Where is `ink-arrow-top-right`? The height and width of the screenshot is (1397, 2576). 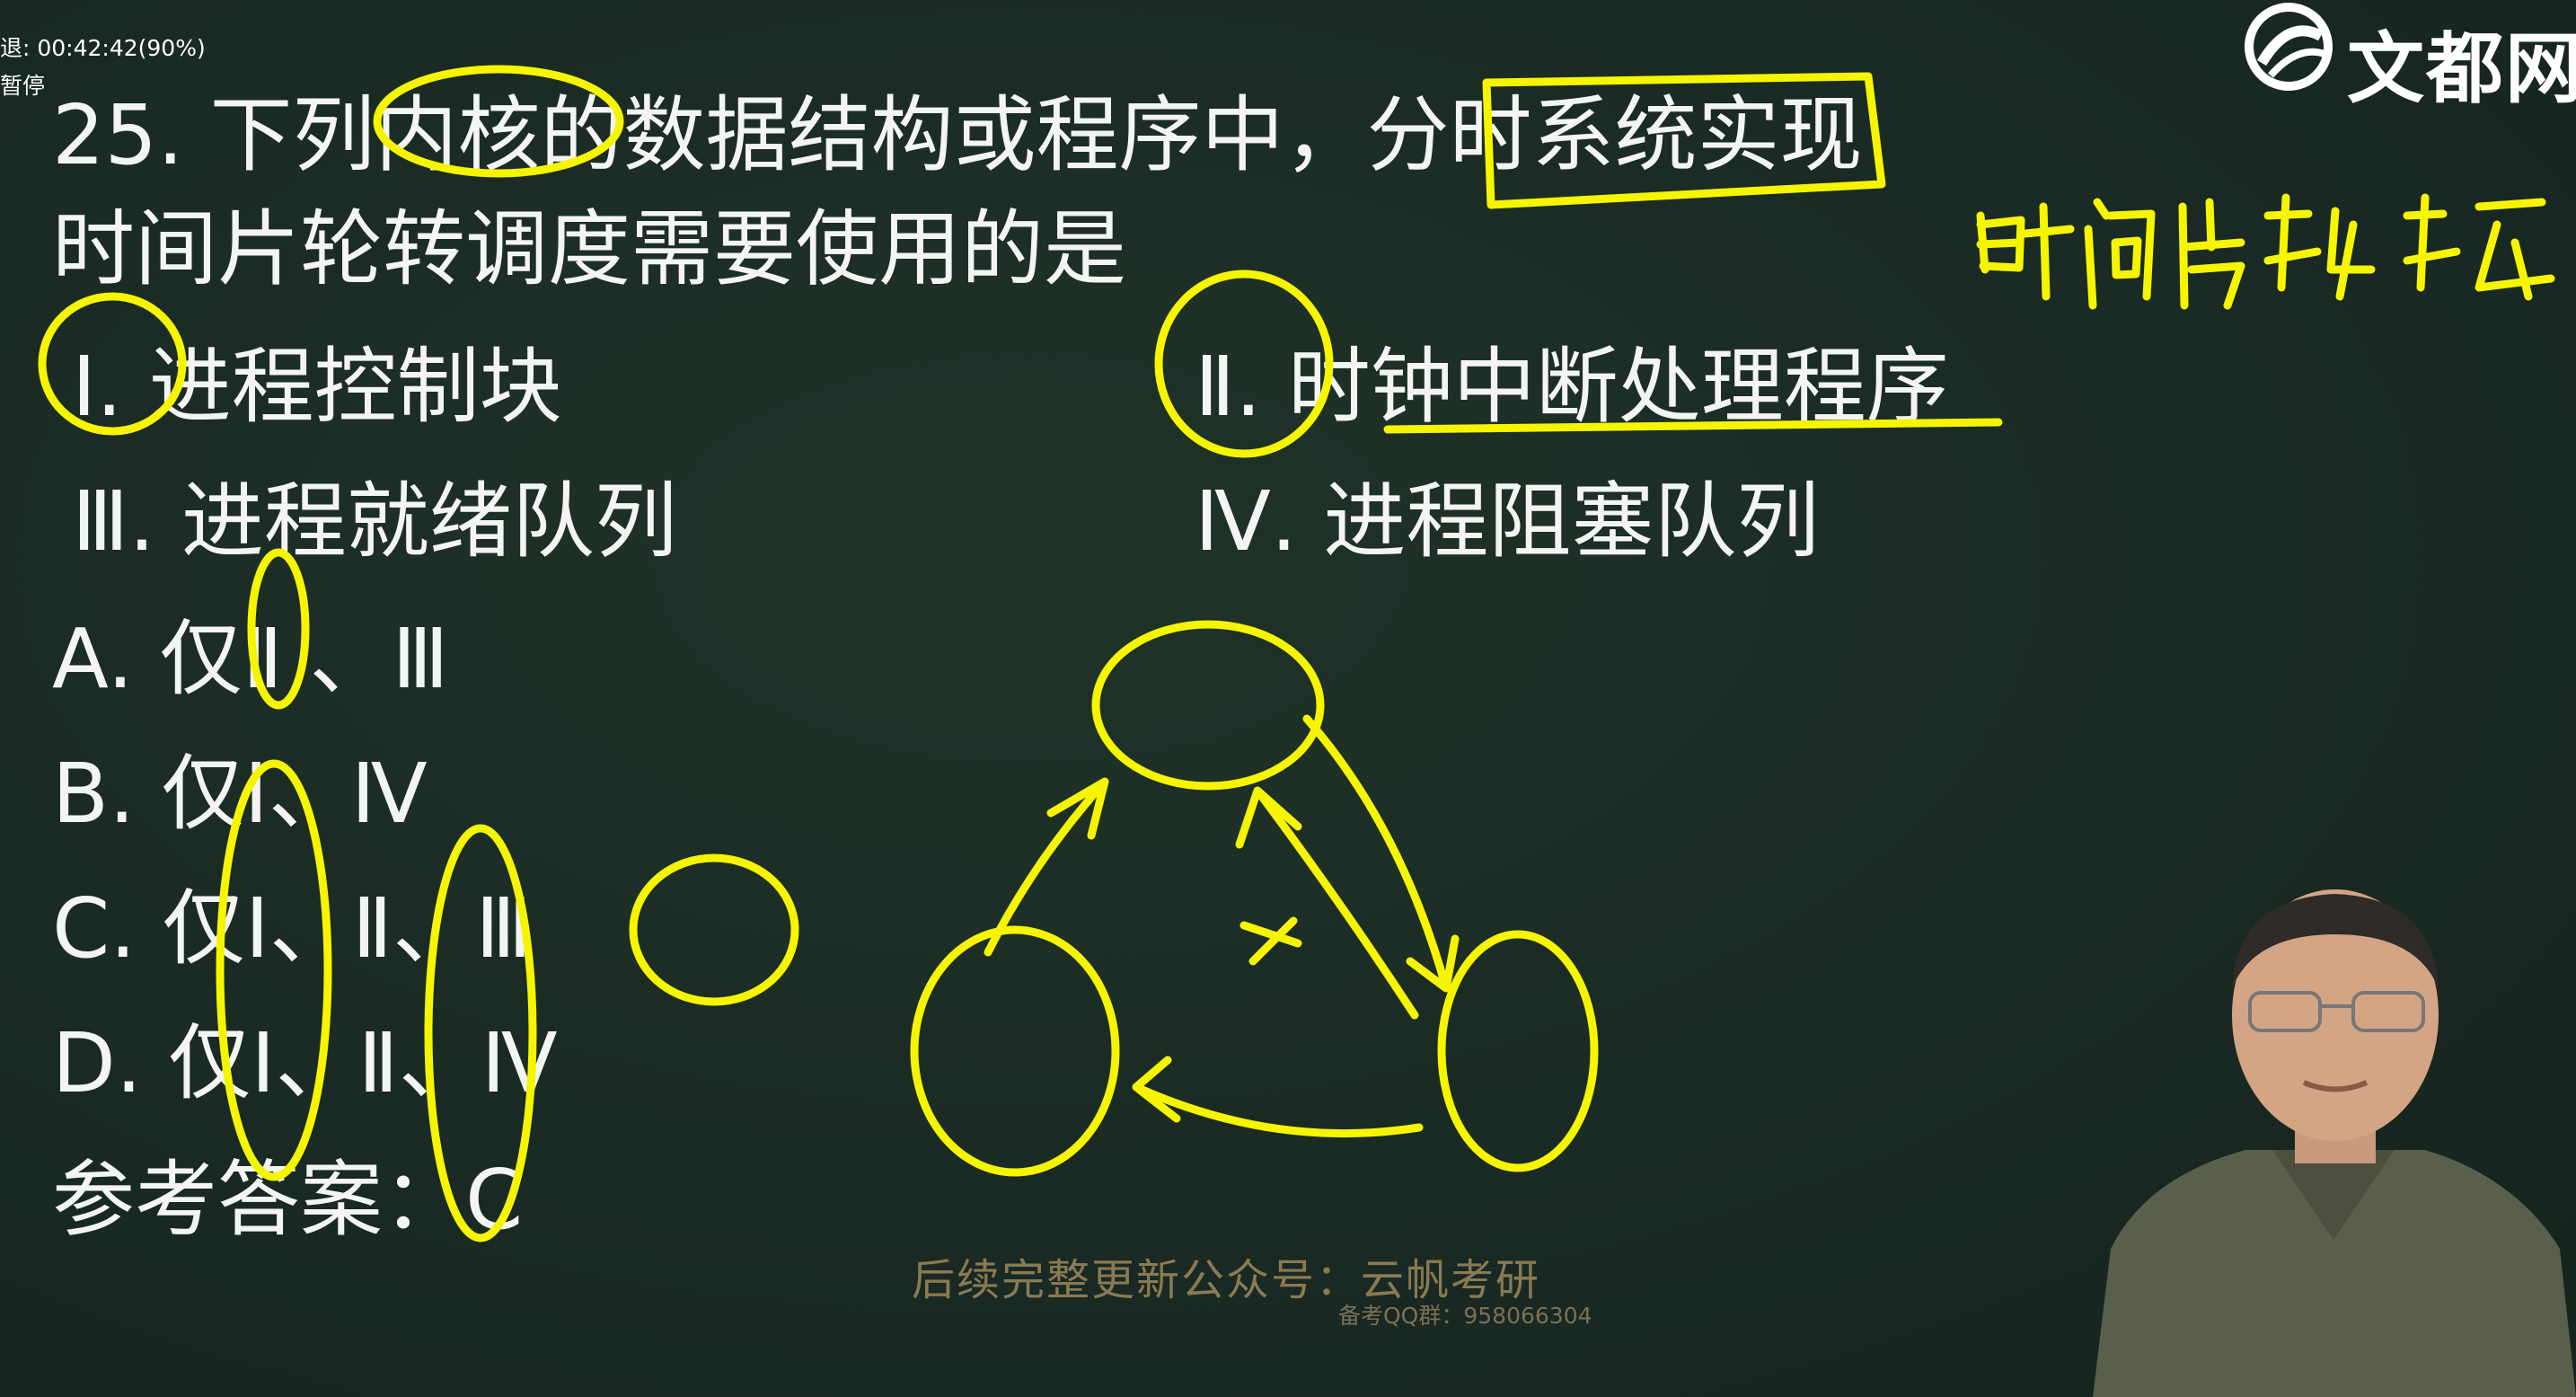
ink-arrow-top-right is located at coordinates (1381, 853).